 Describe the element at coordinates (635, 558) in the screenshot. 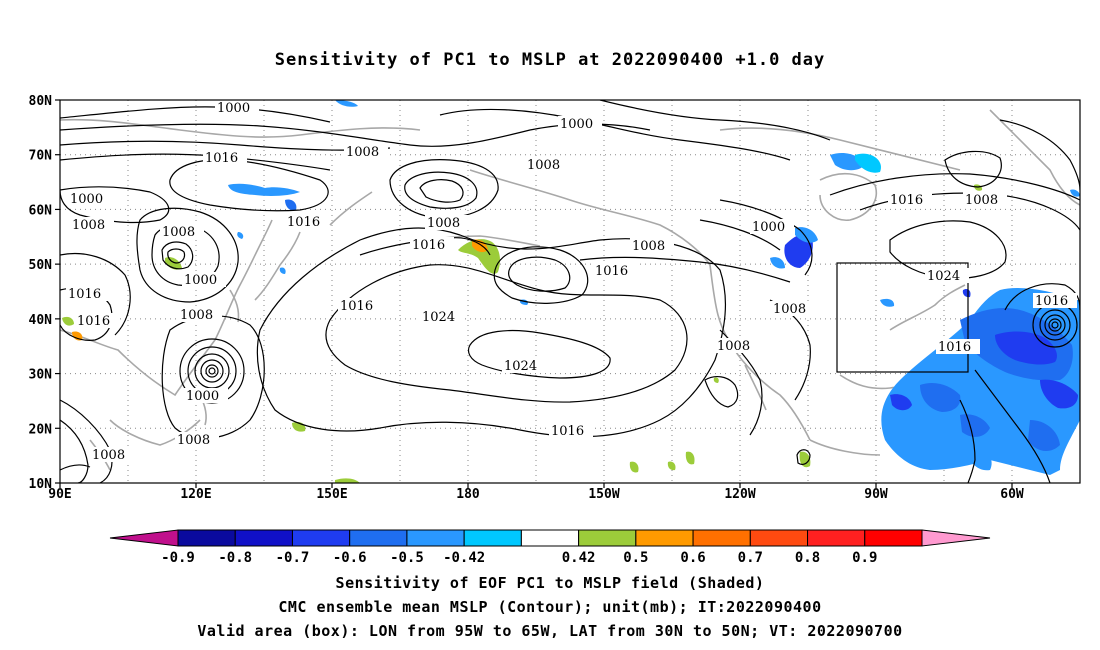

I see `colorbar-tick-label: 0.5` at that location.